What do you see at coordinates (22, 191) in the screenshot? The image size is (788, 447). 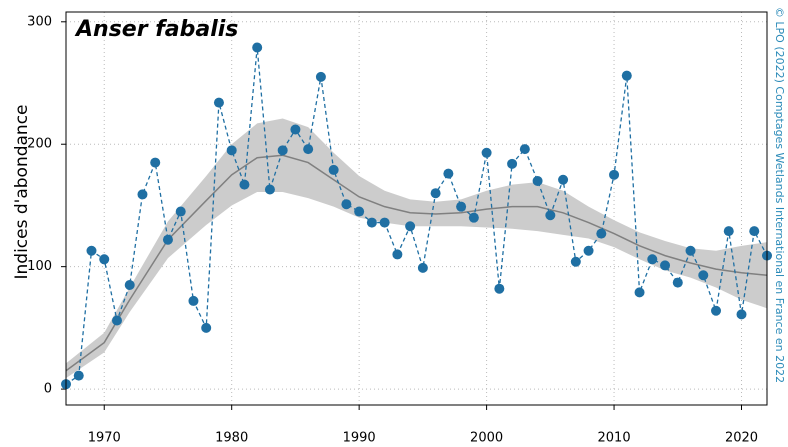 I see `y-axis-label: Indices d'abondance` at bounding box center [22, 191].